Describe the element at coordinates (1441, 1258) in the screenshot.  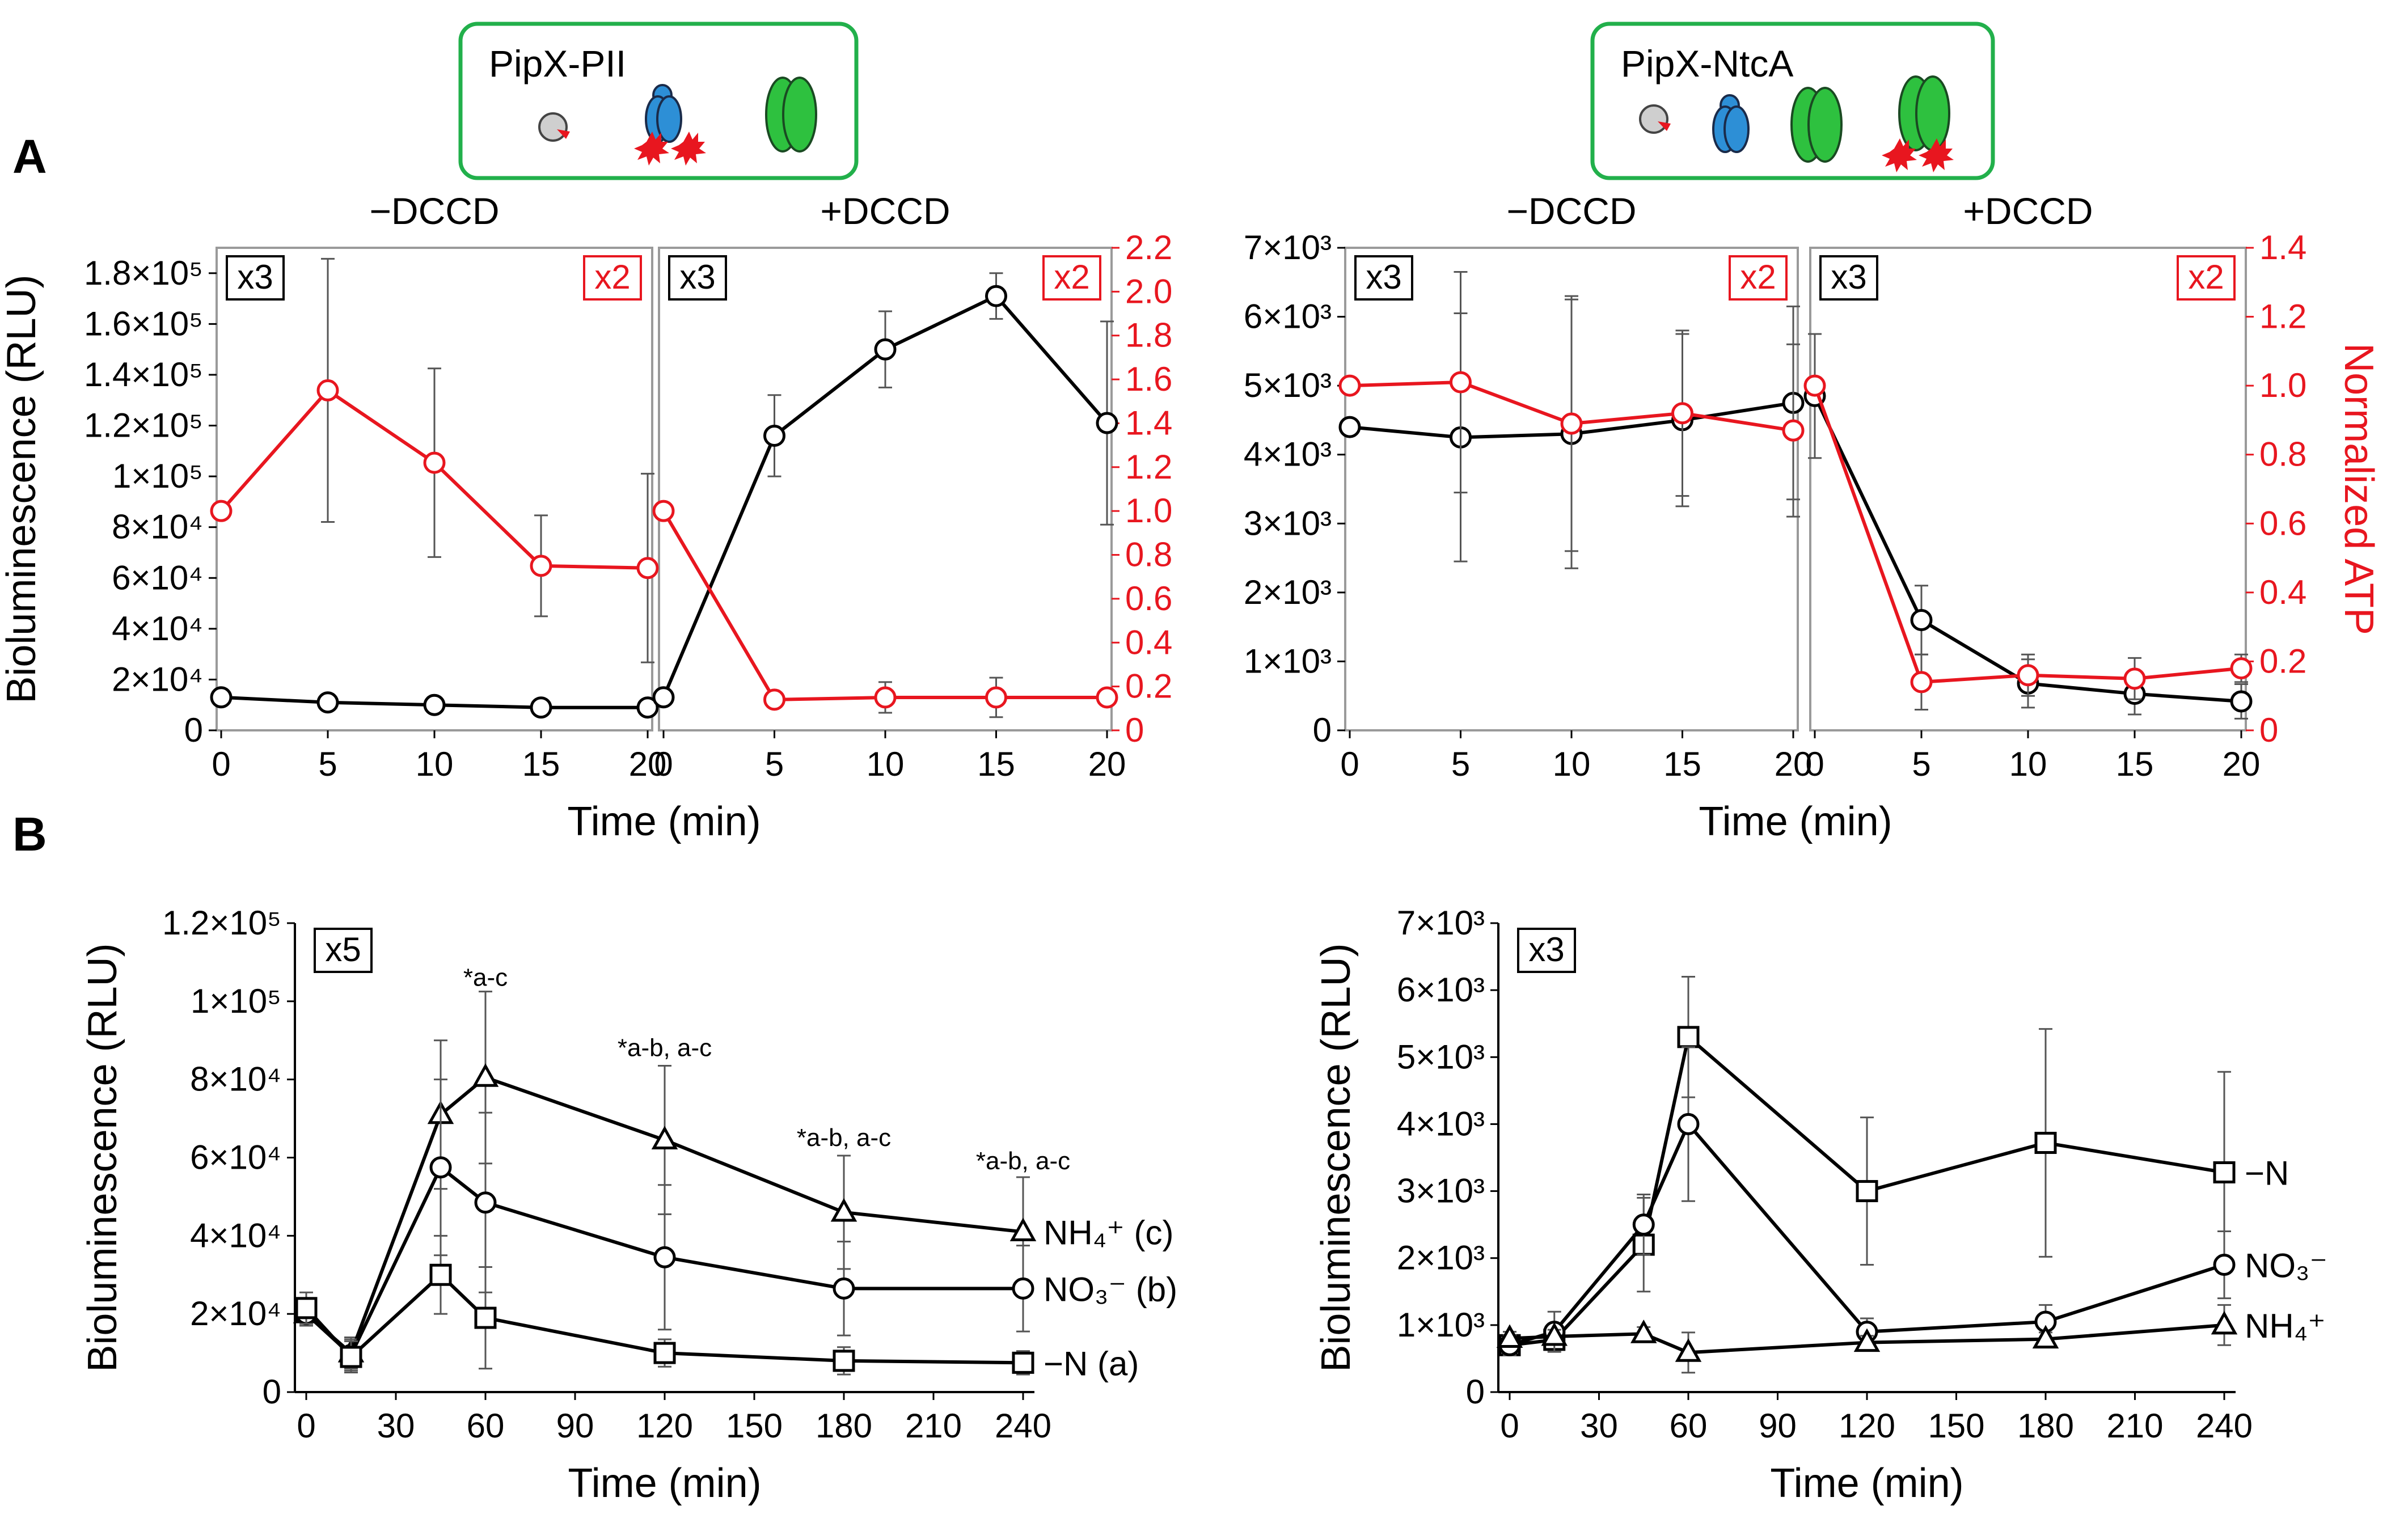
I see `y-tick-label: 2×10³` at that location.